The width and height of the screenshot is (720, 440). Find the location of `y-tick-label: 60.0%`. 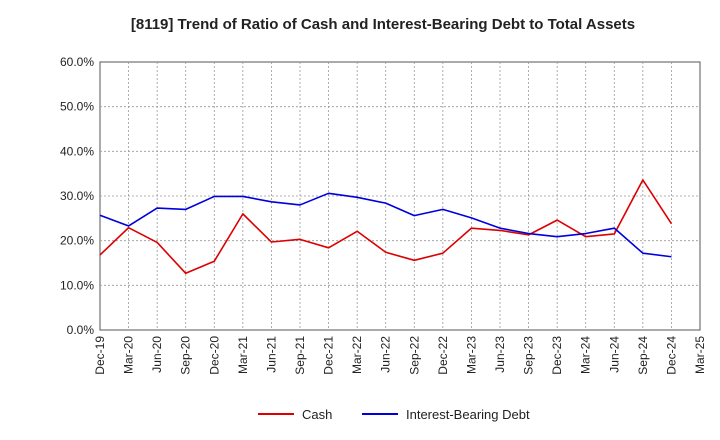

y-tick-label: 60.0% is located at coordinates (77, 62).